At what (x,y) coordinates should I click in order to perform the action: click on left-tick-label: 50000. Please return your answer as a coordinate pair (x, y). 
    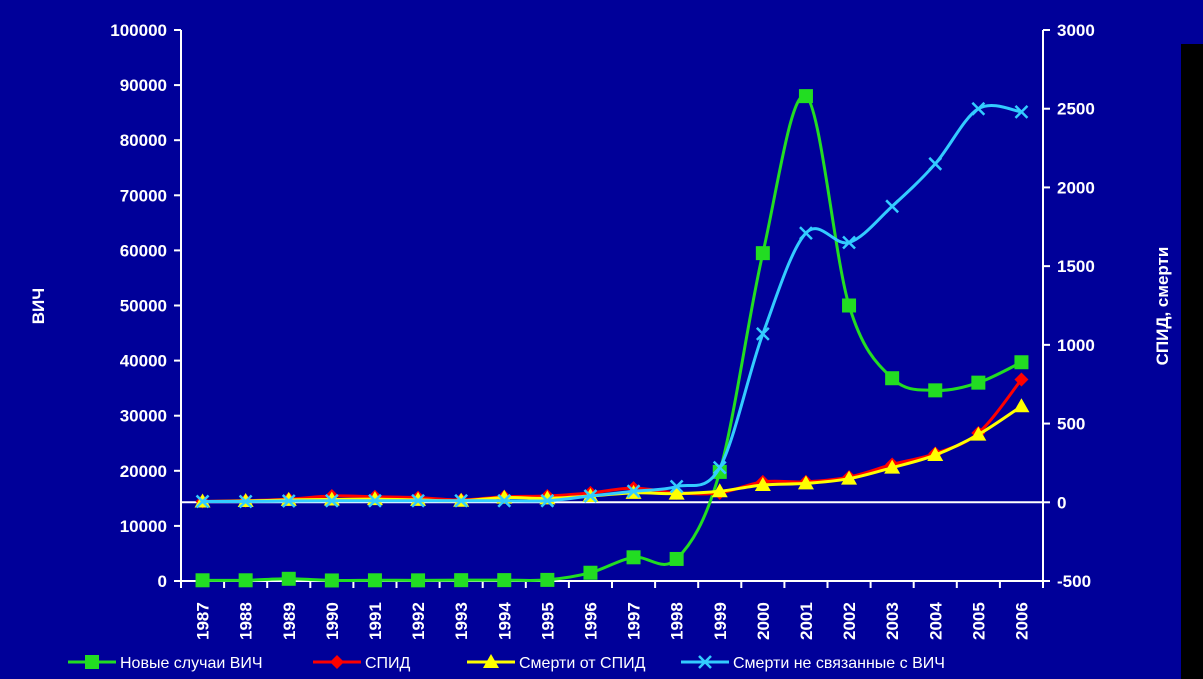
    Looking at the image, I should click on (143, 306).